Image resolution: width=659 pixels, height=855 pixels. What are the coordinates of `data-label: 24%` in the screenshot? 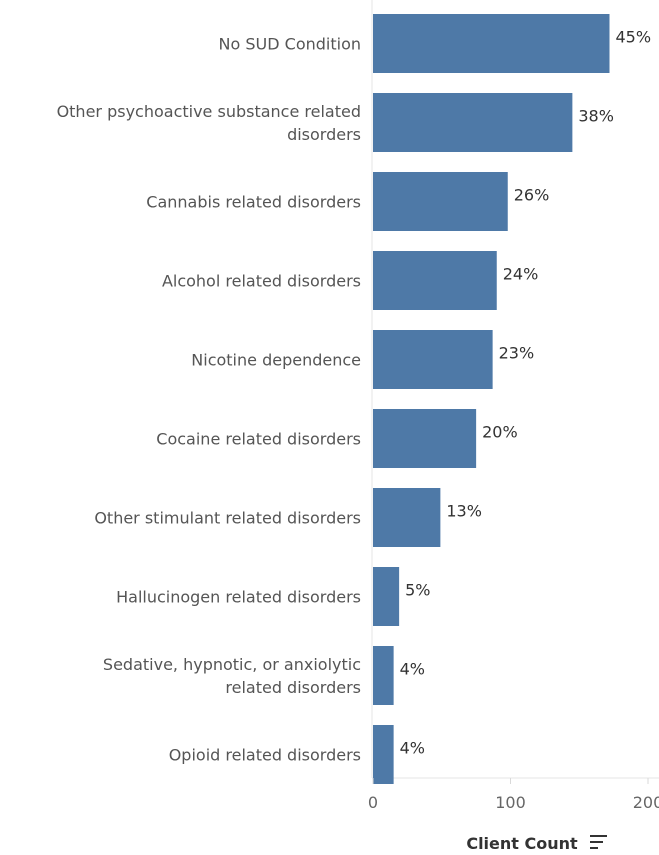 It's located at (521, 274).